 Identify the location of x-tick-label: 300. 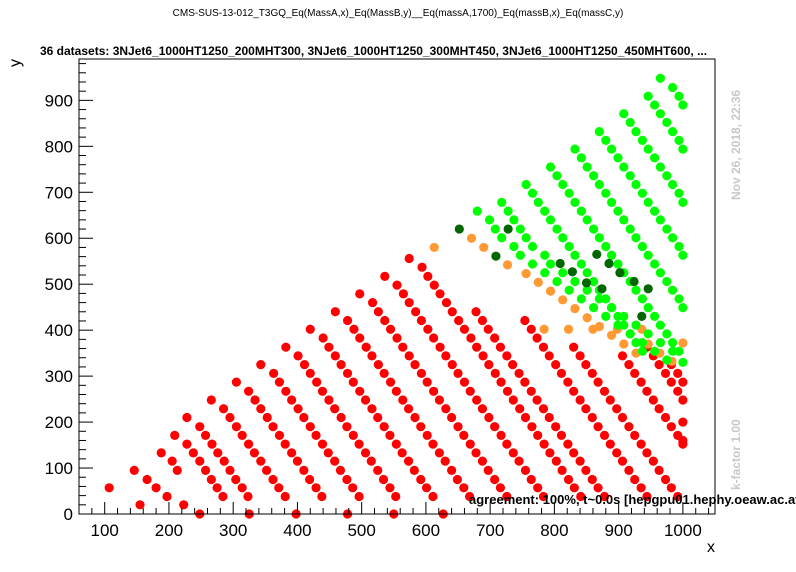
(233, 530).